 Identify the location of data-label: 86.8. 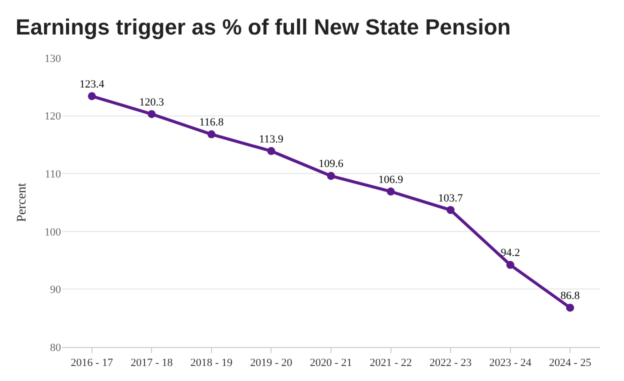
(570, 296).